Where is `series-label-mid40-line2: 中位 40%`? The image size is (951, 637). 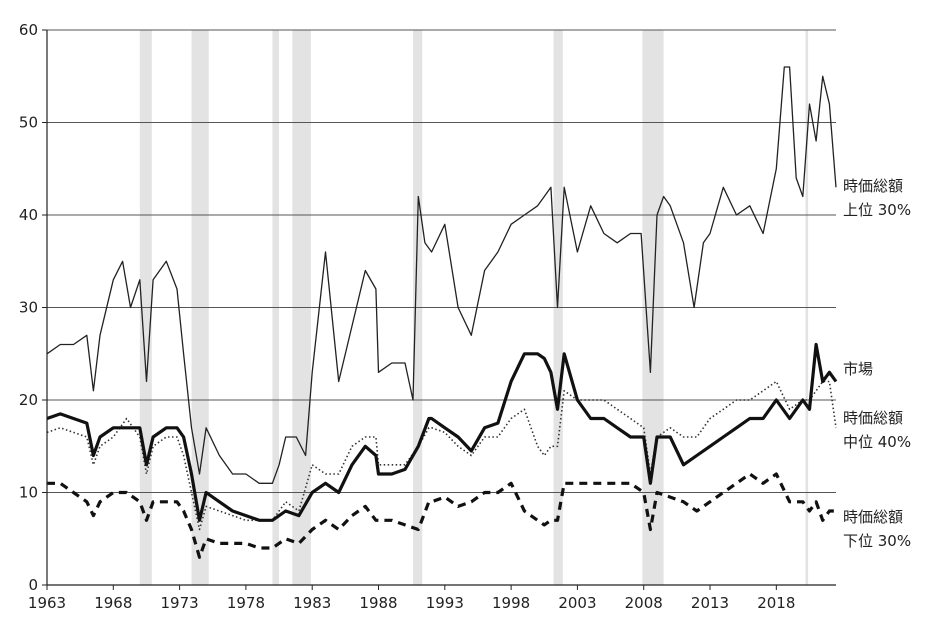
series-label-mid40-line2: 中位 40% is located at coordinates (877, 442).